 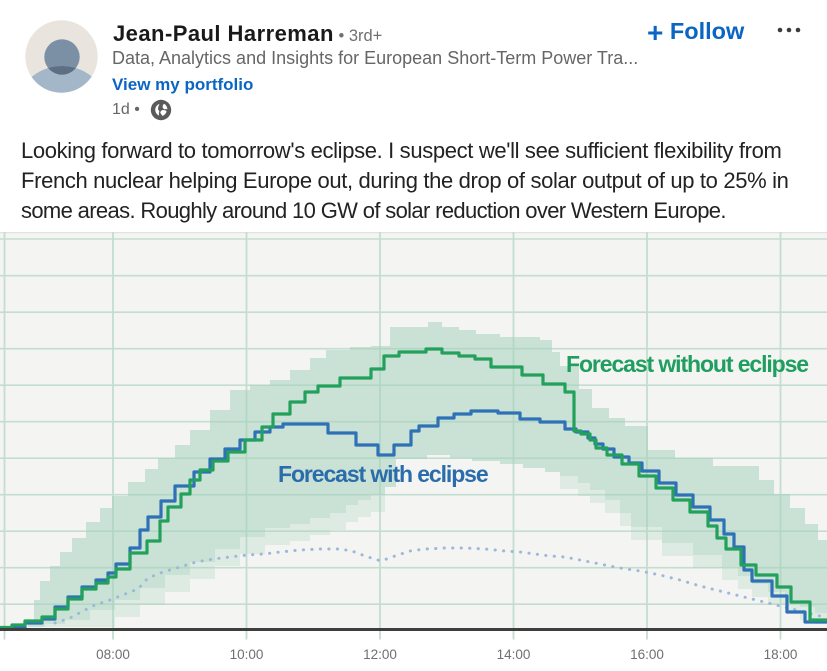 I want to click on svg-text: 18:00, so click(x=781, y=654).